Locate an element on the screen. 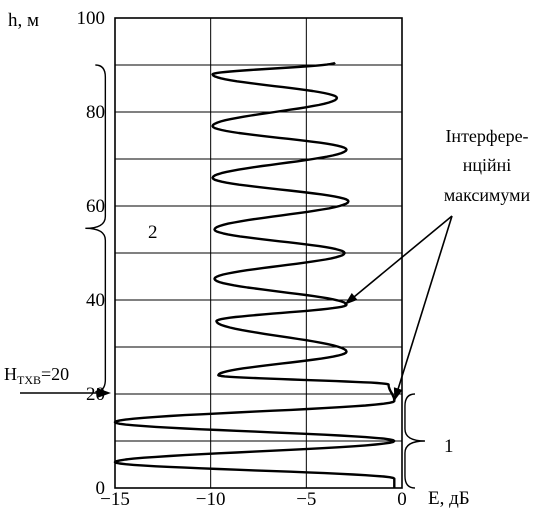 This screenshot has width=545, height=521. htxb-main: H is located at coordinates (10, 374).